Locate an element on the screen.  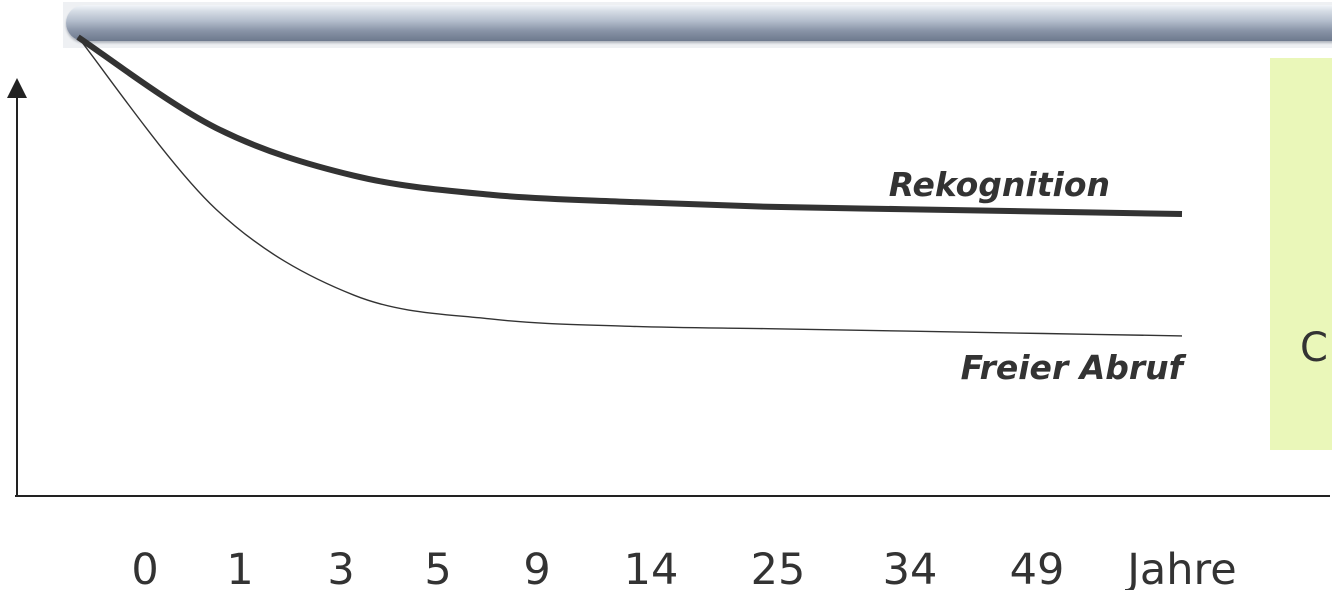
title-pill is located at coordinates (699, 23).